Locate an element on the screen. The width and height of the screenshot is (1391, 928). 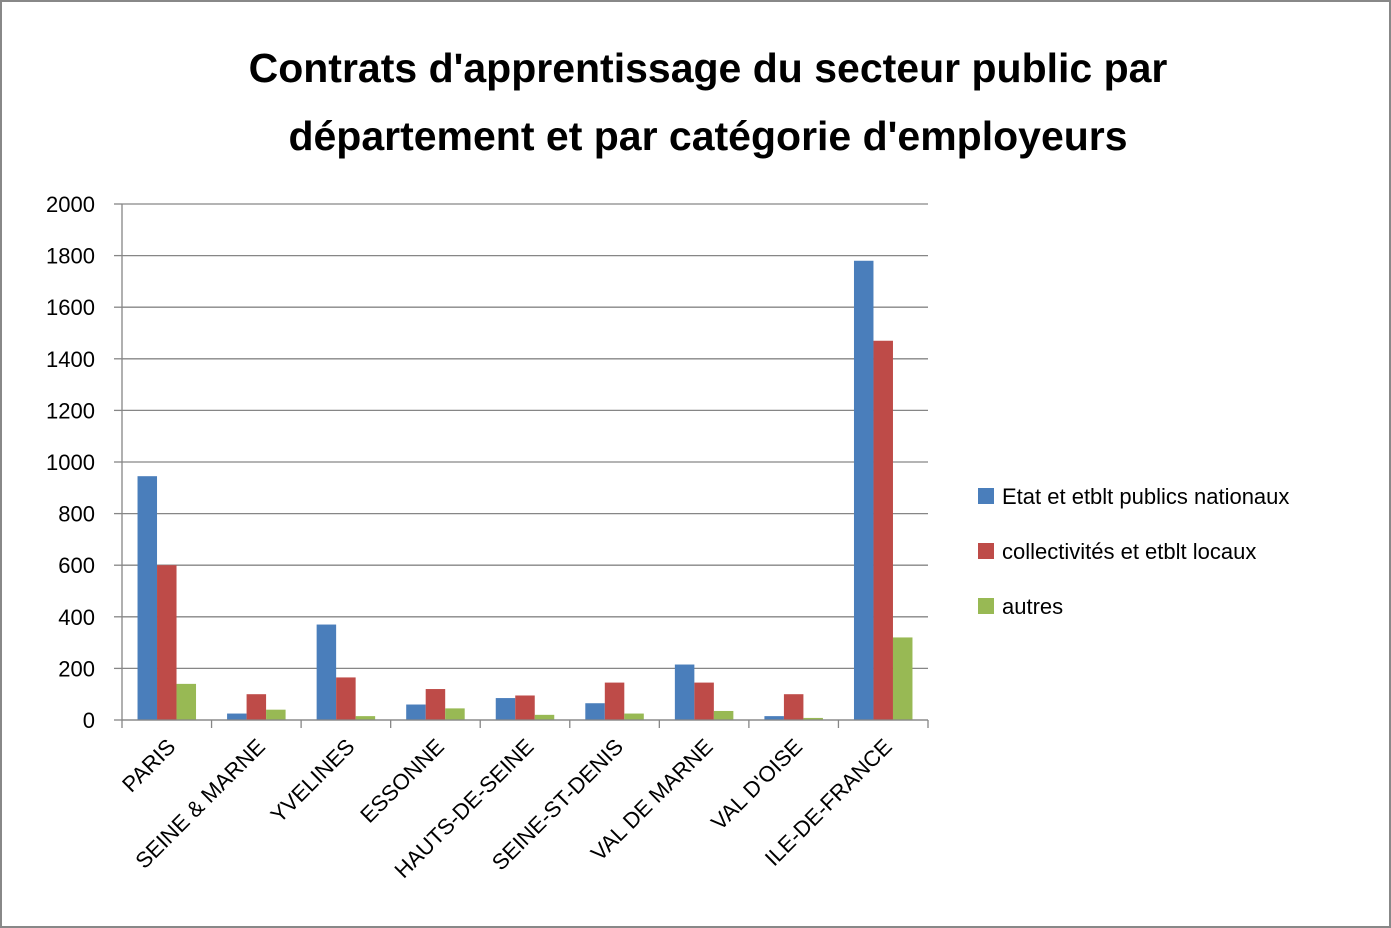
y-tick-label: 1400 is located at coordinates (70, 359).